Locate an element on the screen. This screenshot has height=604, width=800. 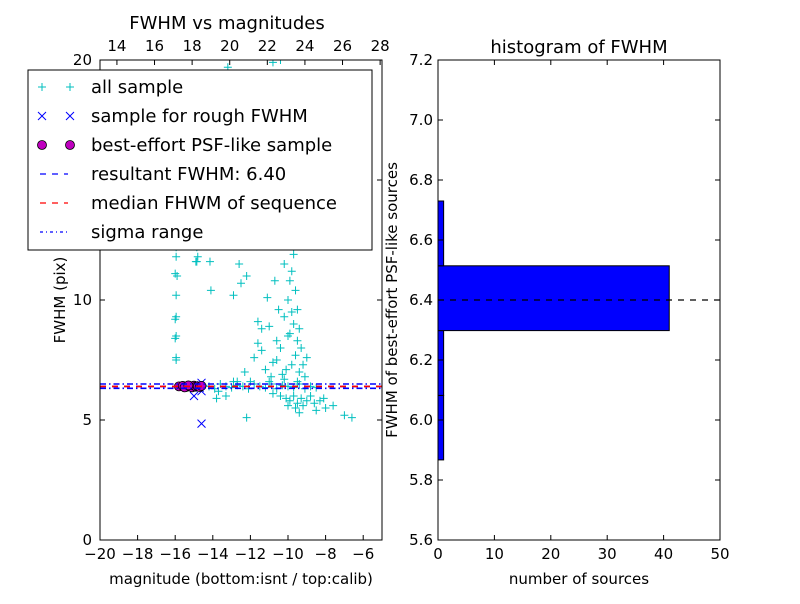
y-axis-label: FWHM (pix) is located at coordinates (60, 300).